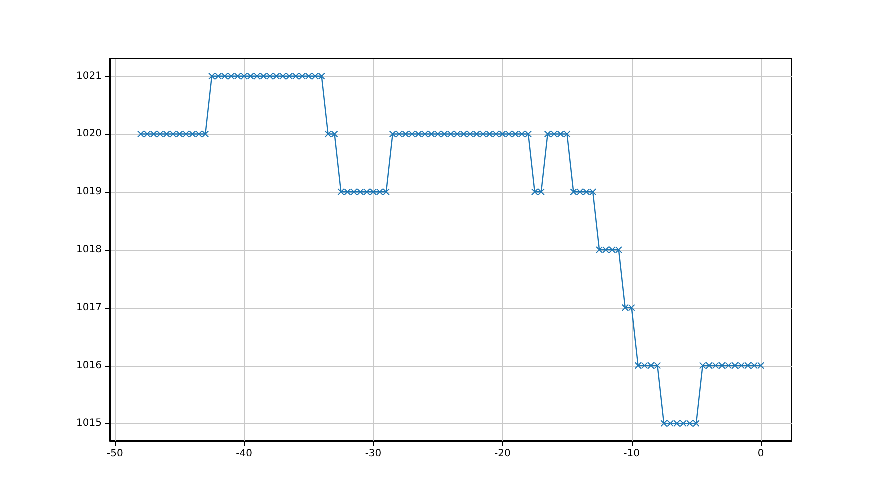  I want to click on y-tick-label: 1020, so click(89, 134).